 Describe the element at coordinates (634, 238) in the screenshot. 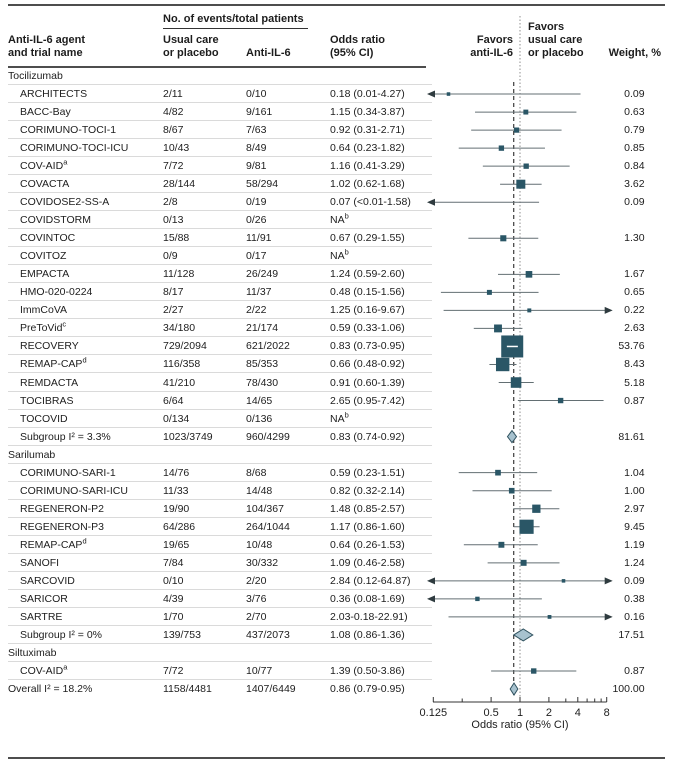

I see `weight-cell: 1.30` at that location.